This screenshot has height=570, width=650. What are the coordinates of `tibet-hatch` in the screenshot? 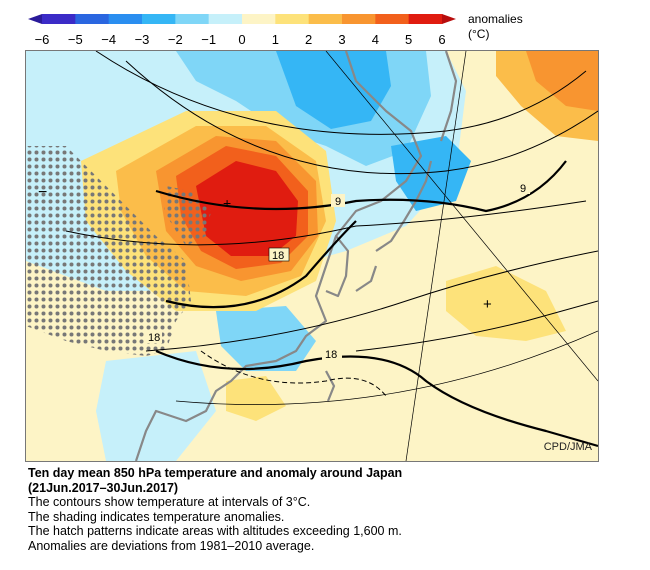 It's located at (108, 251).